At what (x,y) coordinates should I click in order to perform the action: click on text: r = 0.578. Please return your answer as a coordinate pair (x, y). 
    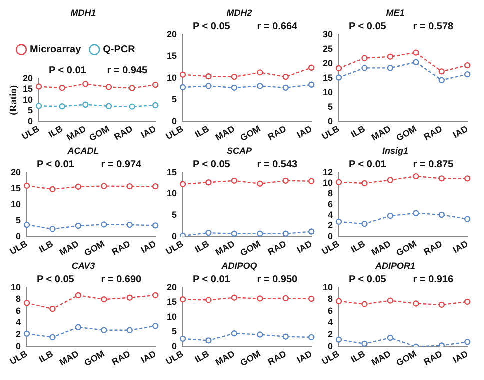
    Looking at the image, I should click on (433, 27).